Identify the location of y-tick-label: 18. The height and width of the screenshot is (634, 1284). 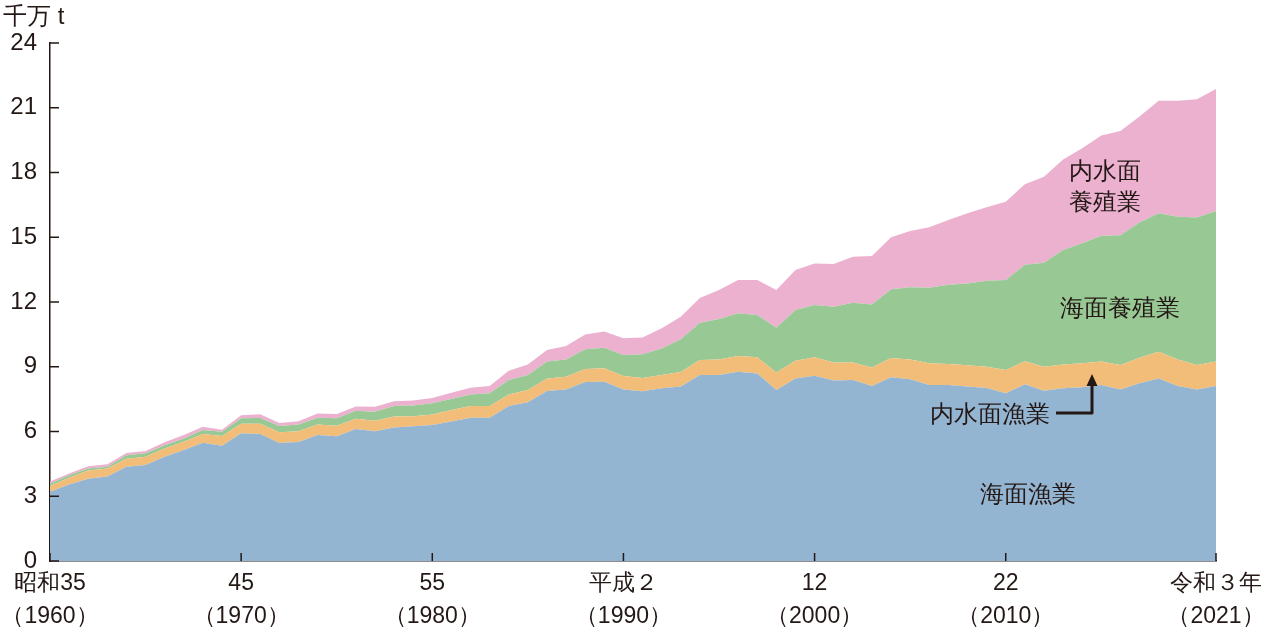
(23, 171).